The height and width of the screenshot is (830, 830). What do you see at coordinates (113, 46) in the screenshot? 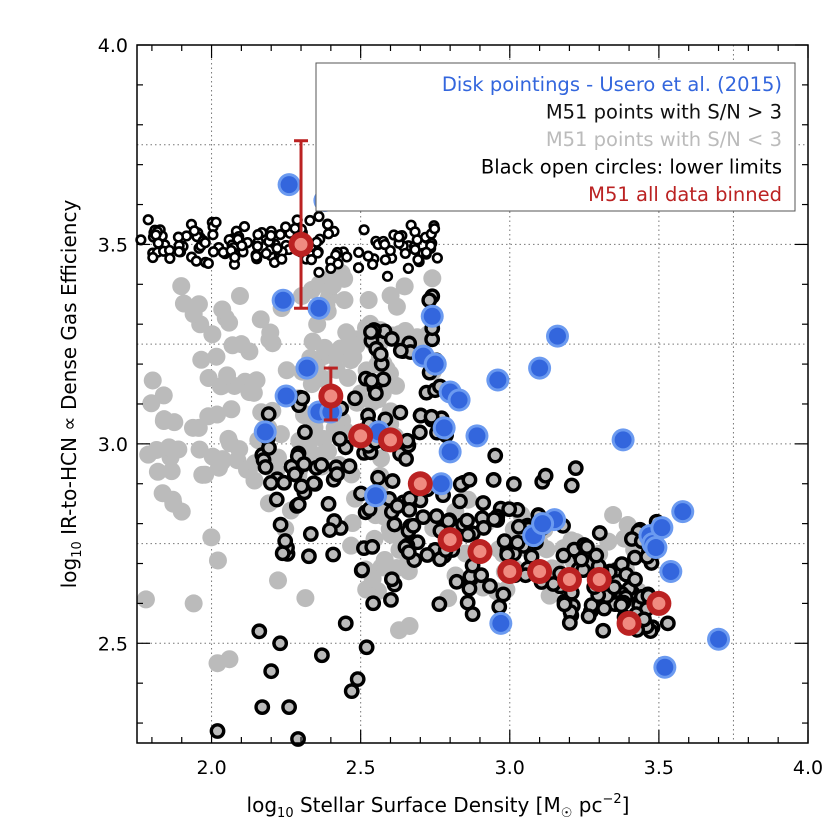
I see `y-tick-label: 4.0` at bounding box center [113, 46].